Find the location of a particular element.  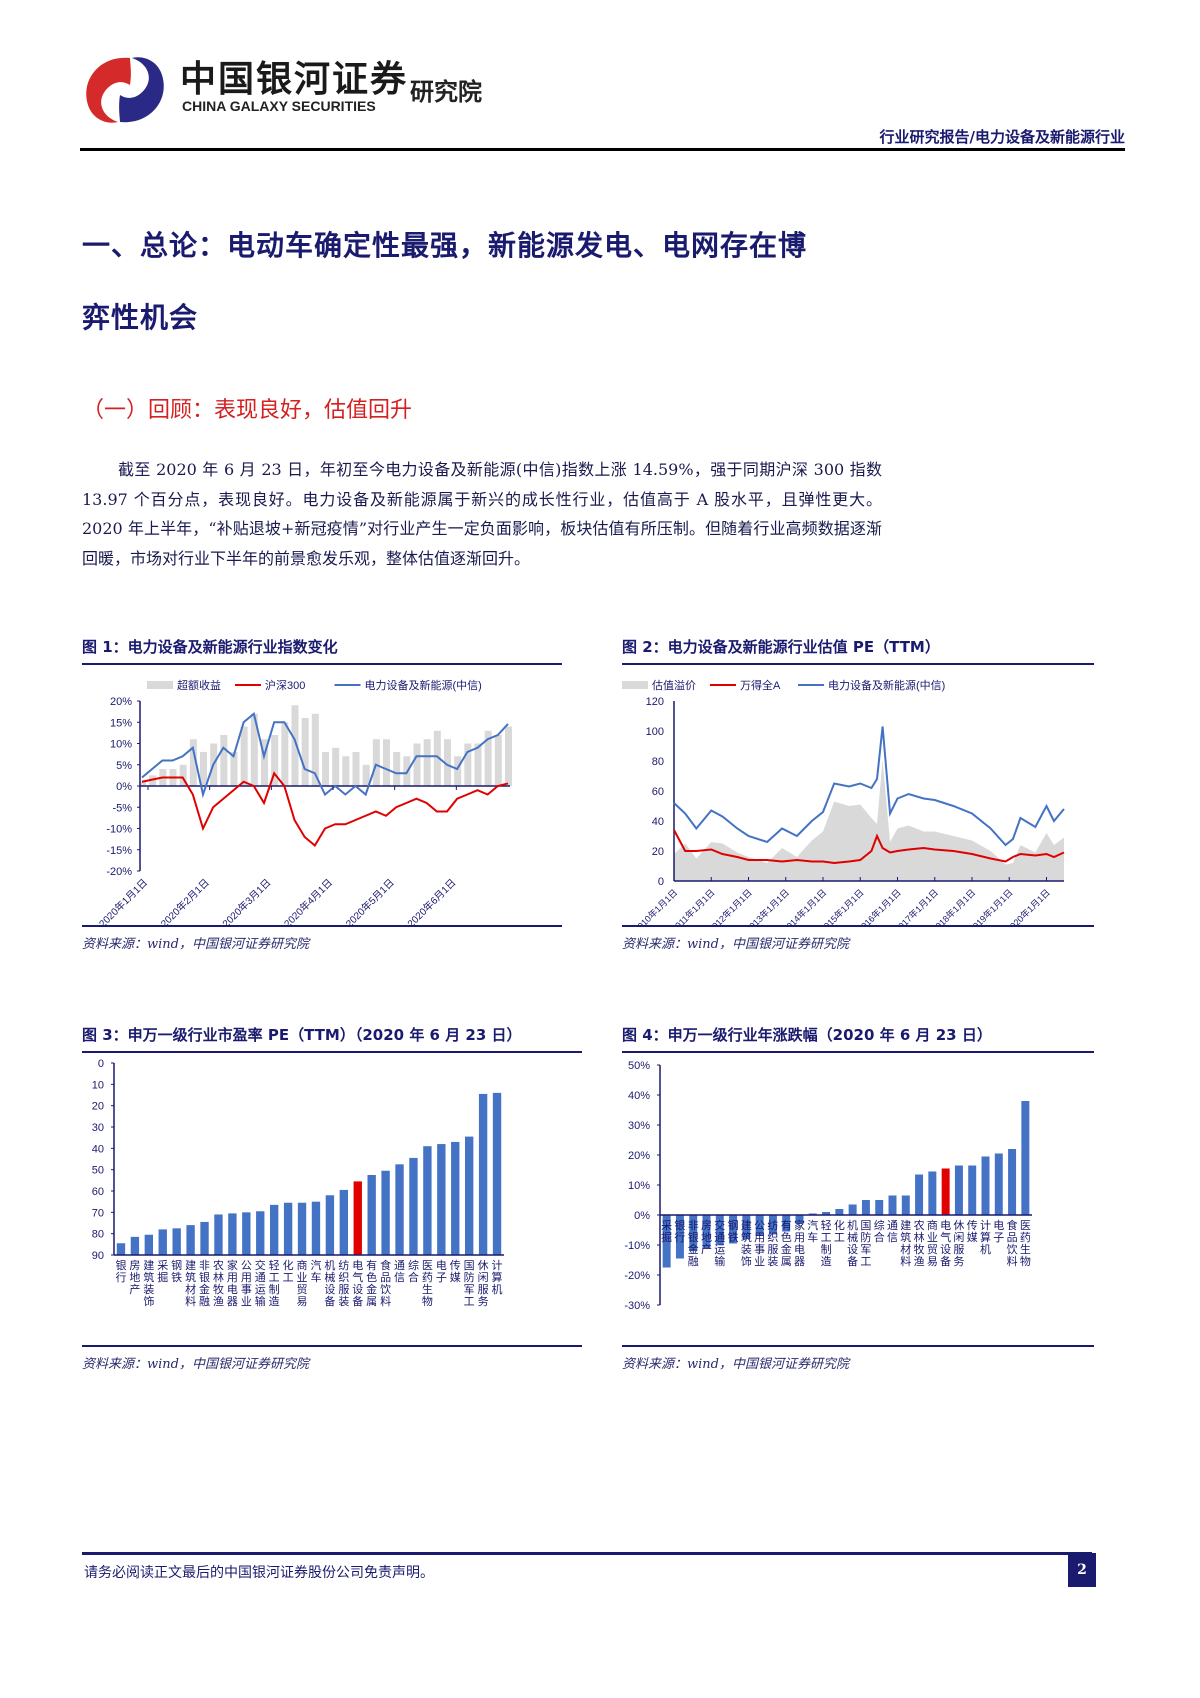

svg-text: 电 is located at coordinates (945, 1225).